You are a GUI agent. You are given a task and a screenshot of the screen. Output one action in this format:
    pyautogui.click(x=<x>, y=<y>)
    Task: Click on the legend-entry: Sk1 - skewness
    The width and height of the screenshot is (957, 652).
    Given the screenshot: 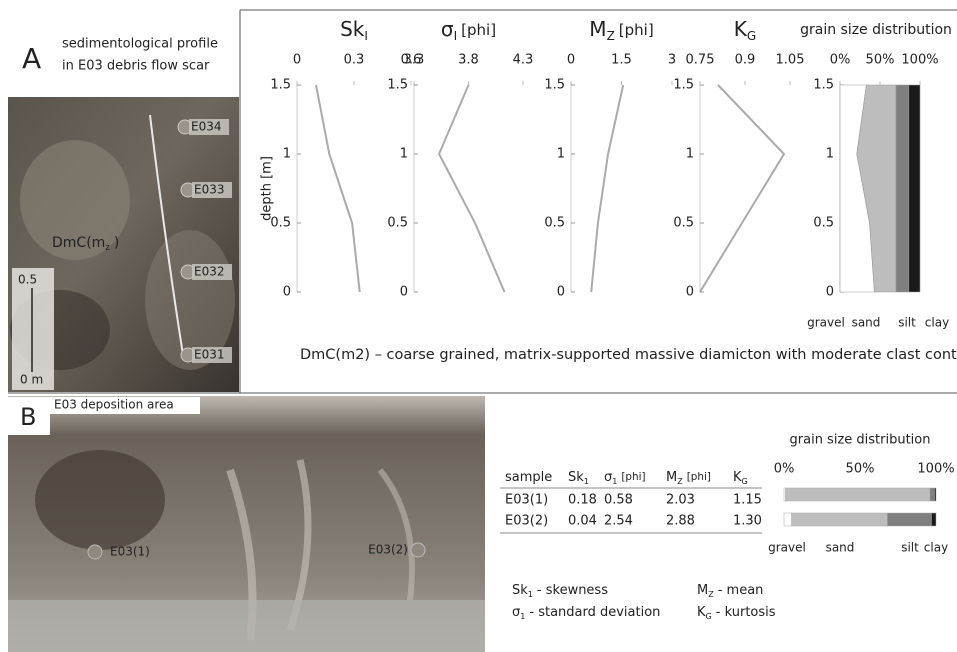 What is the action you would take?
    pyautogui.click(x=560, y=591)
    